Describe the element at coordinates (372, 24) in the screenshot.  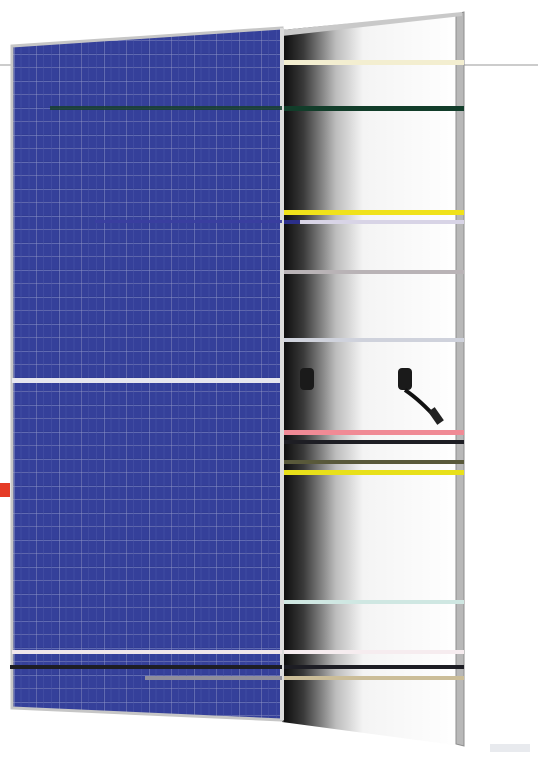
I see `panel-frame-top` at that location.